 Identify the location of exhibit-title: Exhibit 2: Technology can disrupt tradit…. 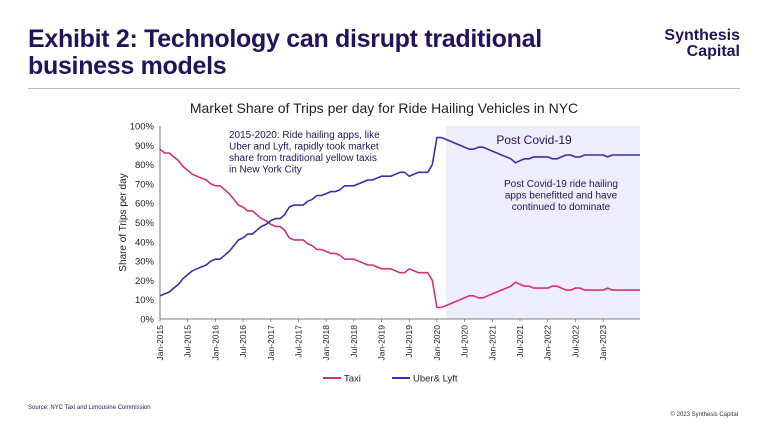
(285, 52).